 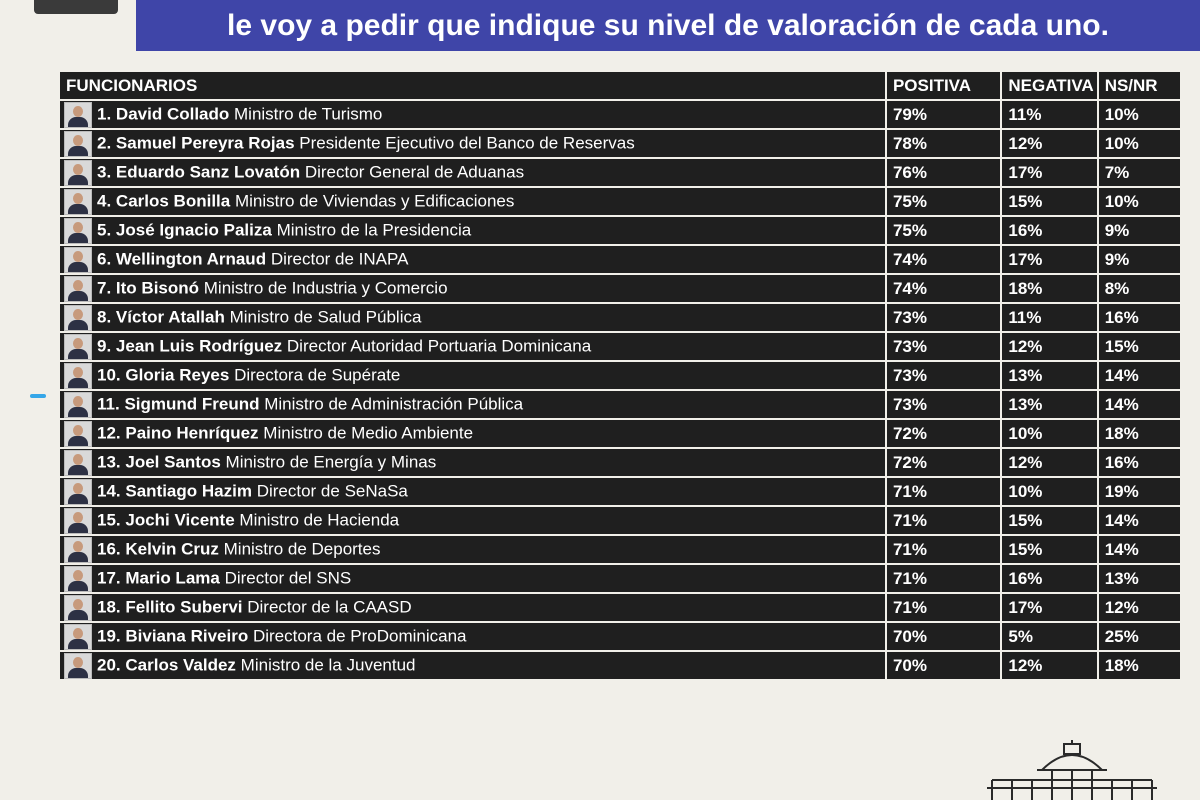 I want to click on official-rank: 8., so click(x=104, y=316).